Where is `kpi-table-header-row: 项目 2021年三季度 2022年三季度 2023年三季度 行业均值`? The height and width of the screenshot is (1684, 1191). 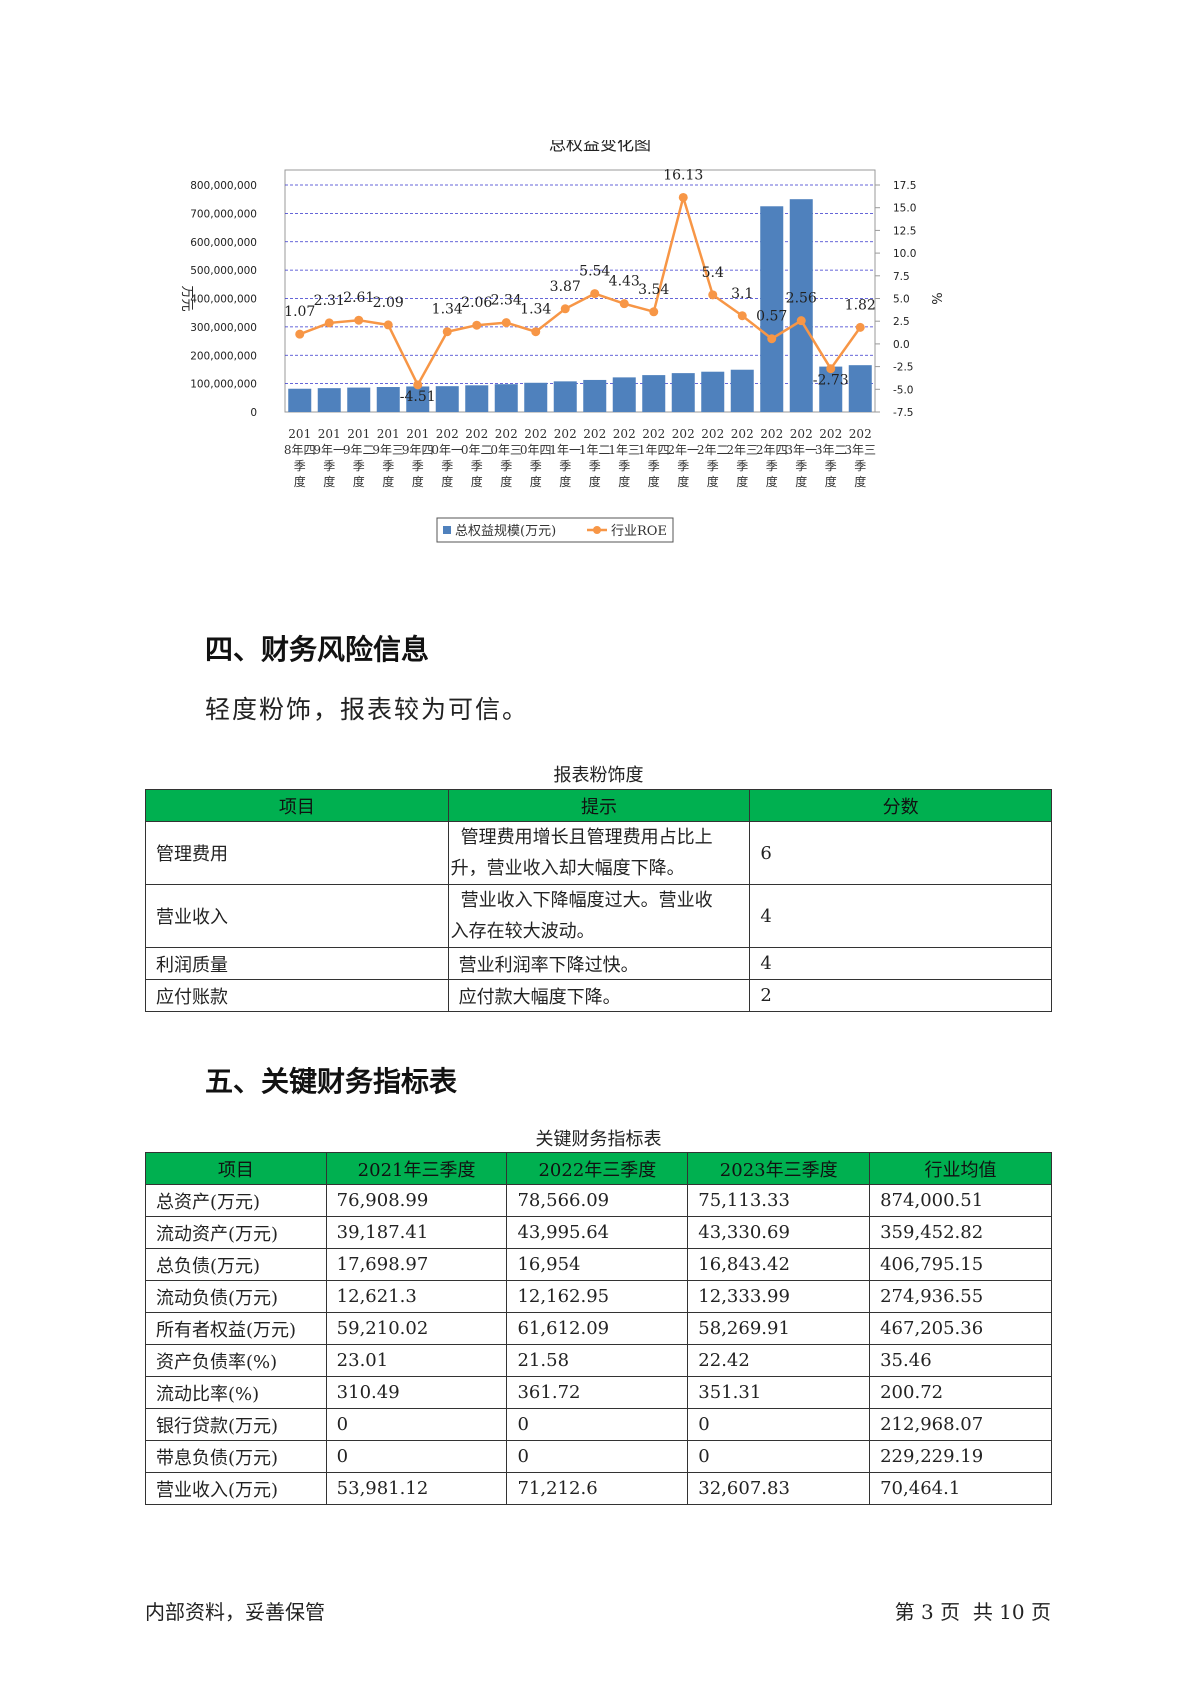
kpi-table-header-row: 项目 2021年三季度 2022年三季度 2023年三季度 行业均值 is located at coordinates (598, 1168).